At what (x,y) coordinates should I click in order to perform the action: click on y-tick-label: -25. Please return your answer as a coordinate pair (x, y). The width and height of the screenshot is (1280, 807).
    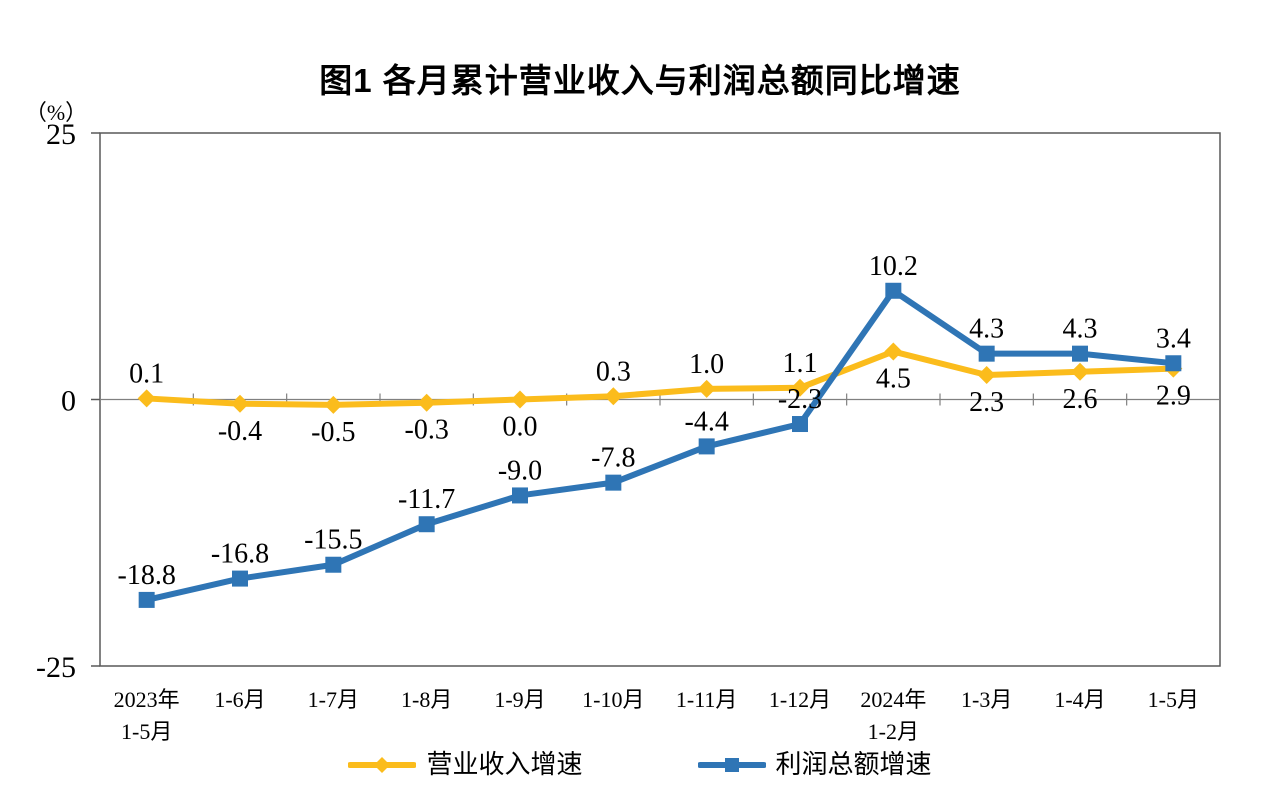
    Looking at the image, I should click on (56, 667).